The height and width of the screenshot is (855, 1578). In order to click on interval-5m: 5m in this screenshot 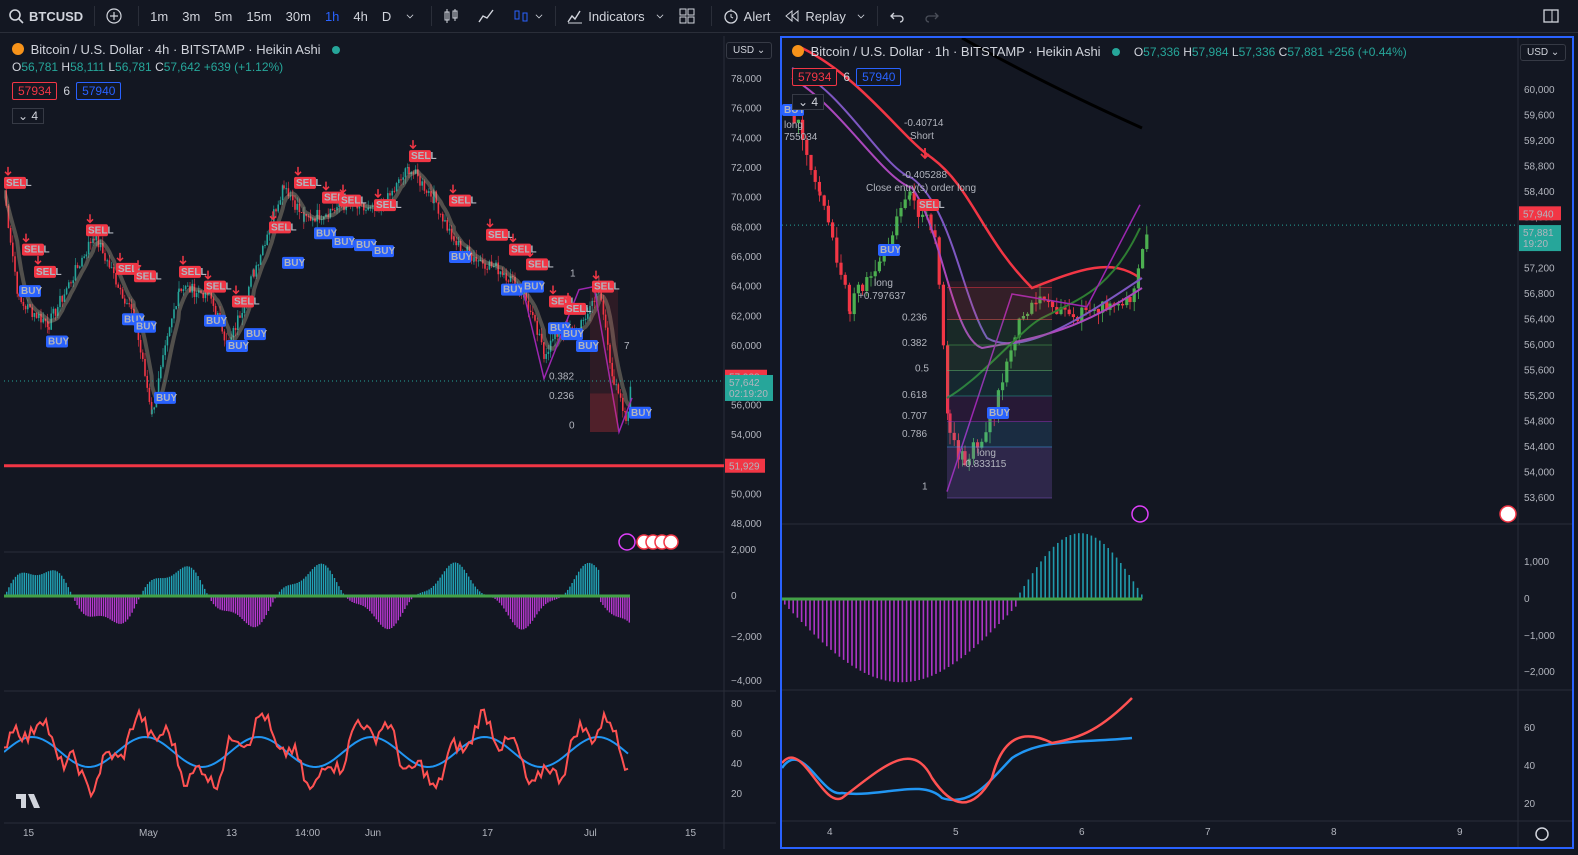, I will do `click(223, 16)`.